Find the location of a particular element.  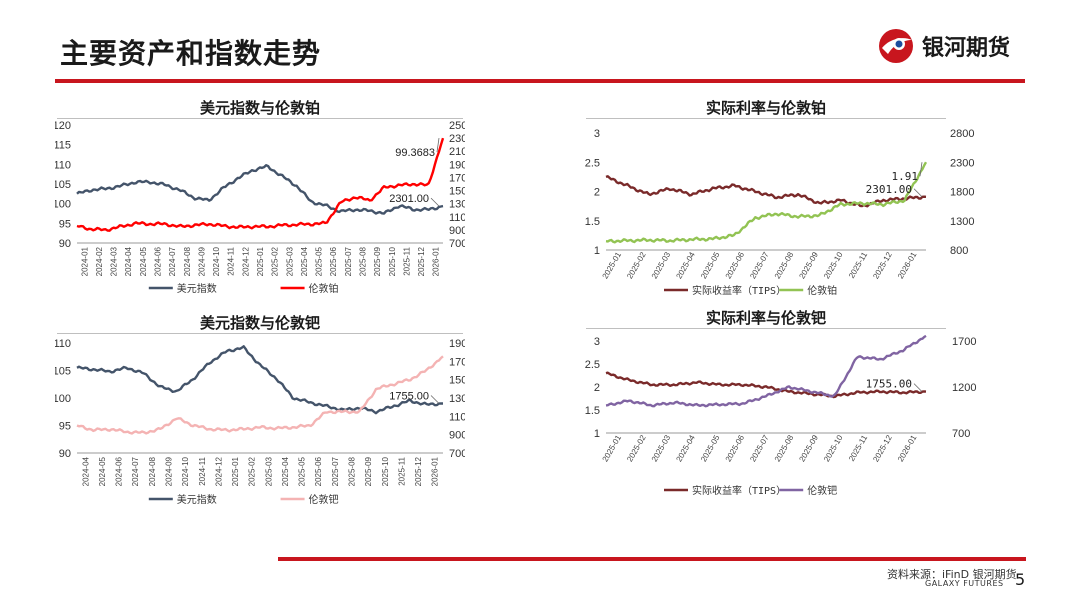

chart-title: 美元指数与伦敦钯 is located at coordinates (260, 323).